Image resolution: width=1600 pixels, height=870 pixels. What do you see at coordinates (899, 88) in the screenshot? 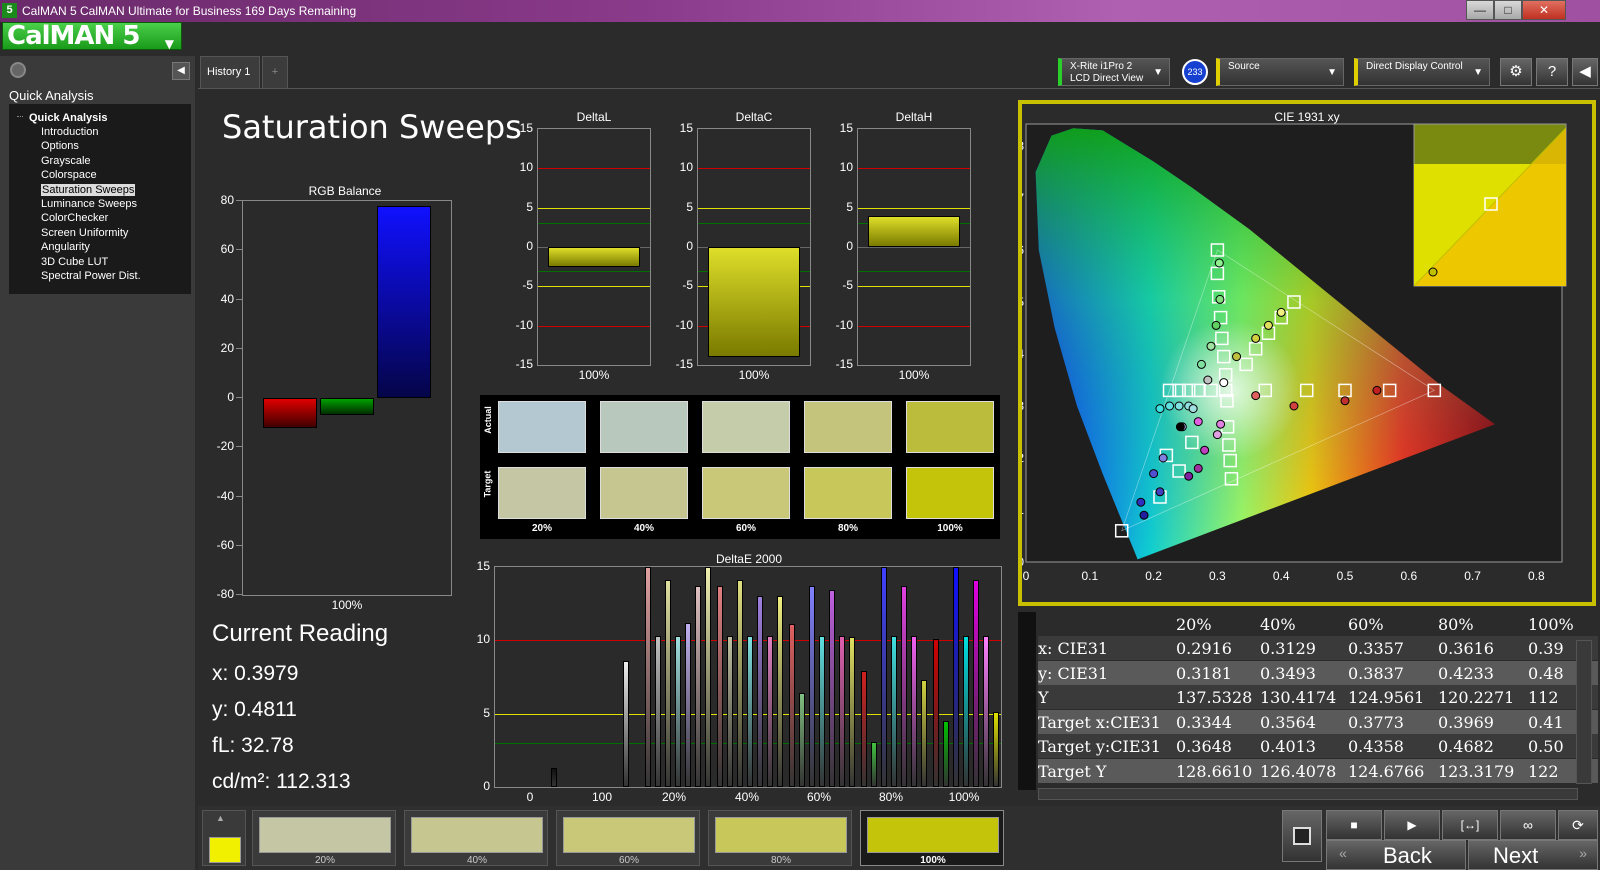
I see `tab-divider` at bounding box center [899, 88].